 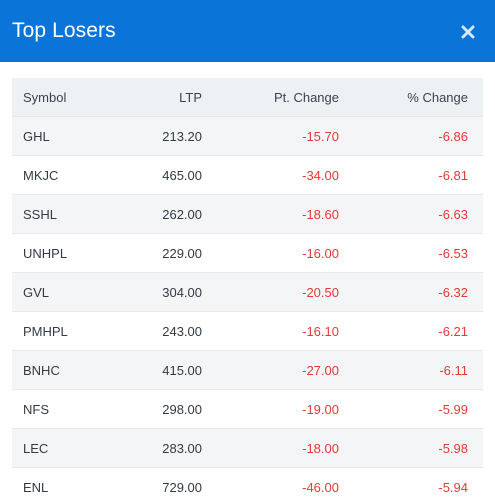 I want to click on cell-pct-change: -6.11, so click(x=453, y=370).